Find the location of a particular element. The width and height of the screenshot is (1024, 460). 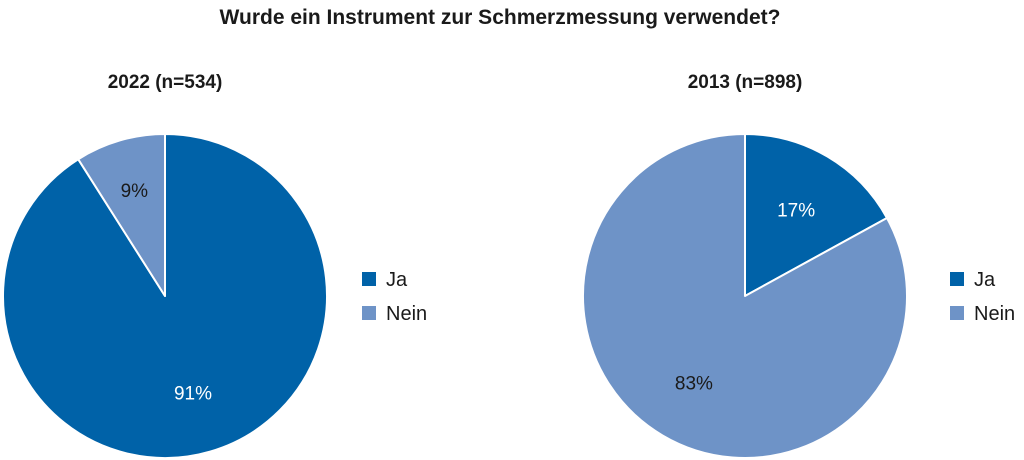

legend-swatch-2013-nein is located at coordinates (957, 313).